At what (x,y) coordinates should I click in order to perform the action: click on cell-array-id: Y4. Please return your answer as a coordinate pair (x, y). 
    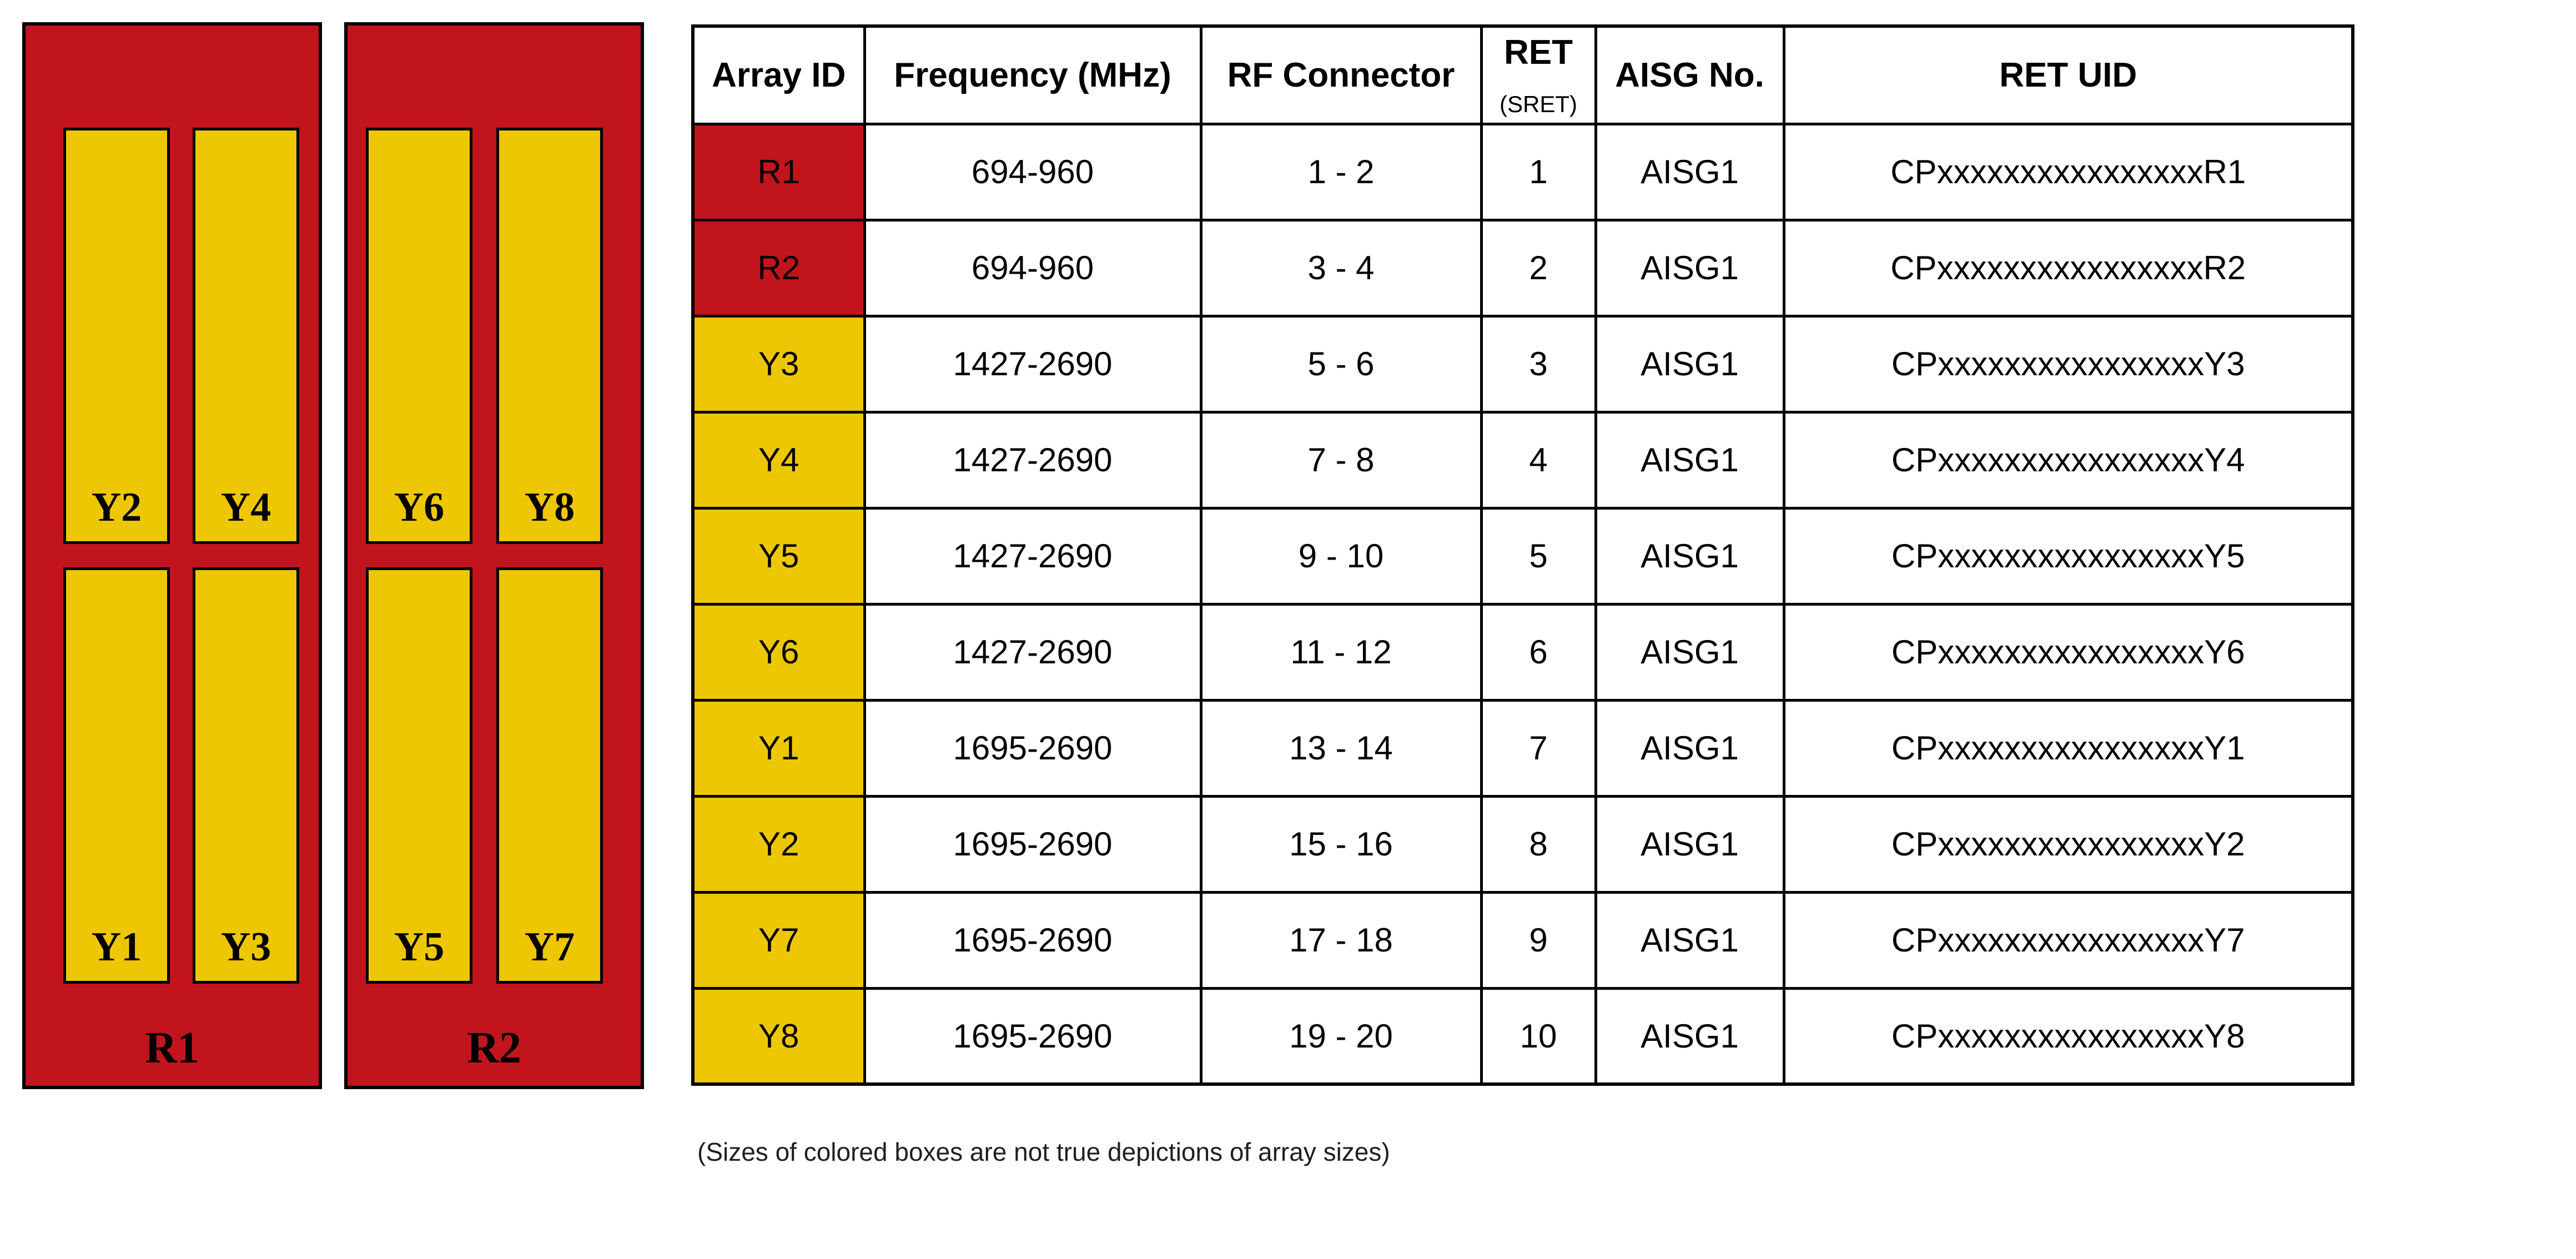
    Looking at the image, I should click on (778, 460).